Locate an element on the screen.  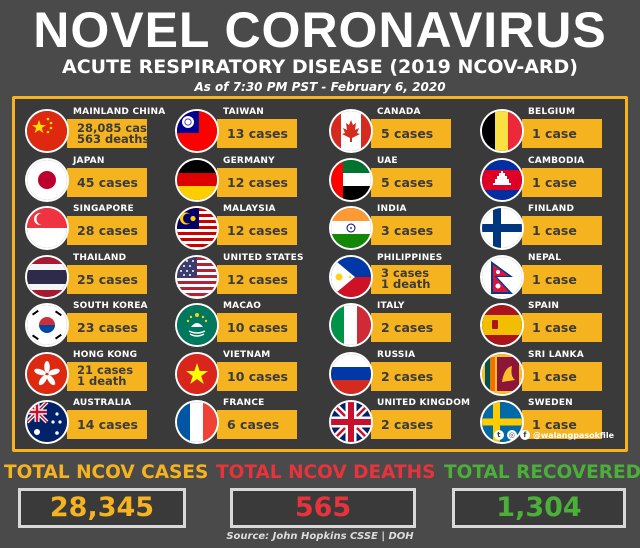
country-name: RUSSIA is located at coordinates (396, 354).